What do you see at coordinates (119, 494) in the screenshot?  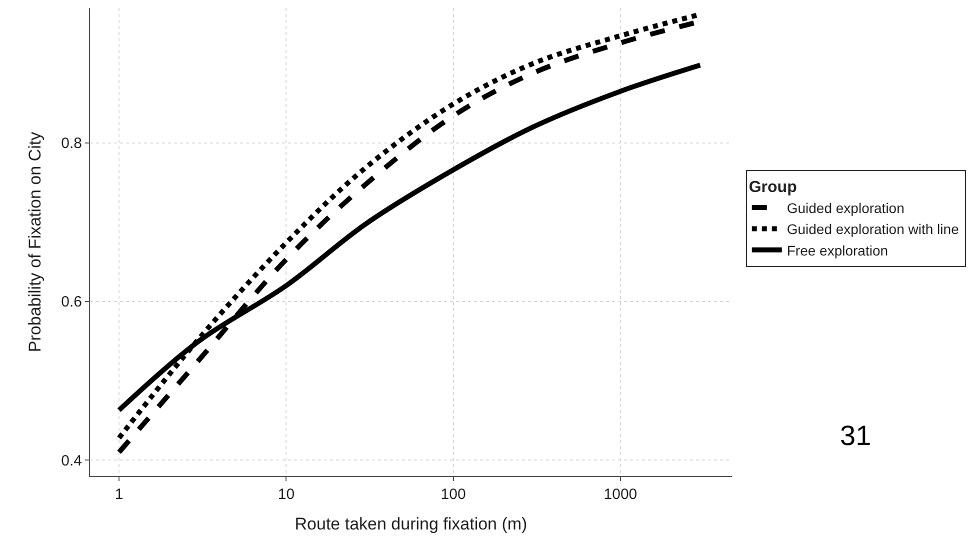 I see `x-tick-label: 1` at bounding box center [119, 494].